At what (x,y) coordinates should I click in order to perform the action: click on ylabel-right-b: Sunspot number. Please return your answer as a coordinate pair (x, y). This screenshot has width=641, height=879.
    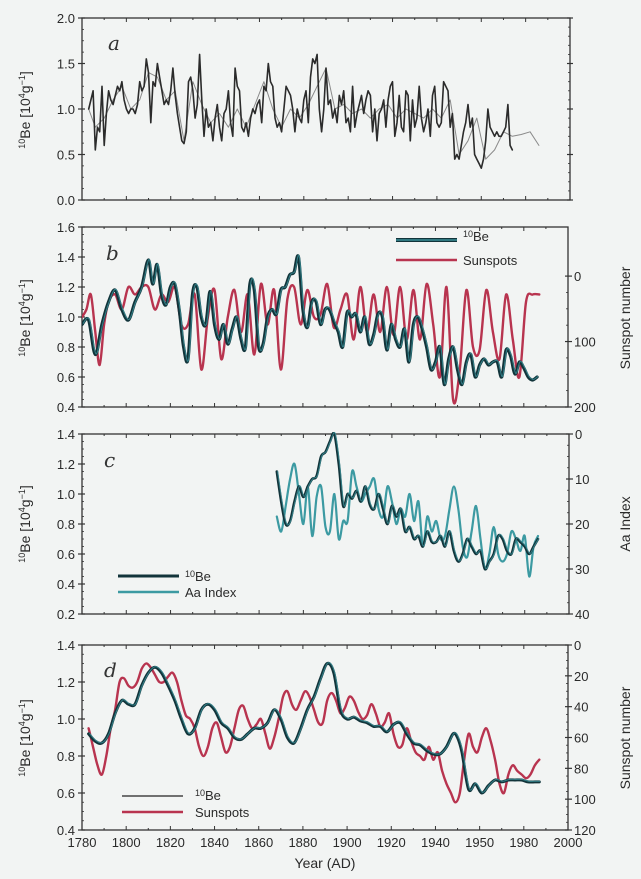
    Looking at the image, I should click on (625, 317).